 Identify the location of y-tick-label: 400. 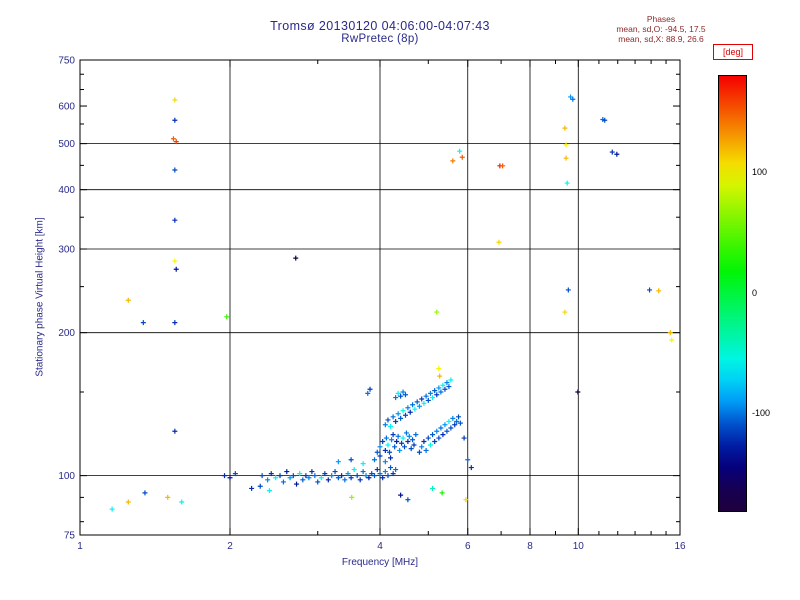
(66, 190).